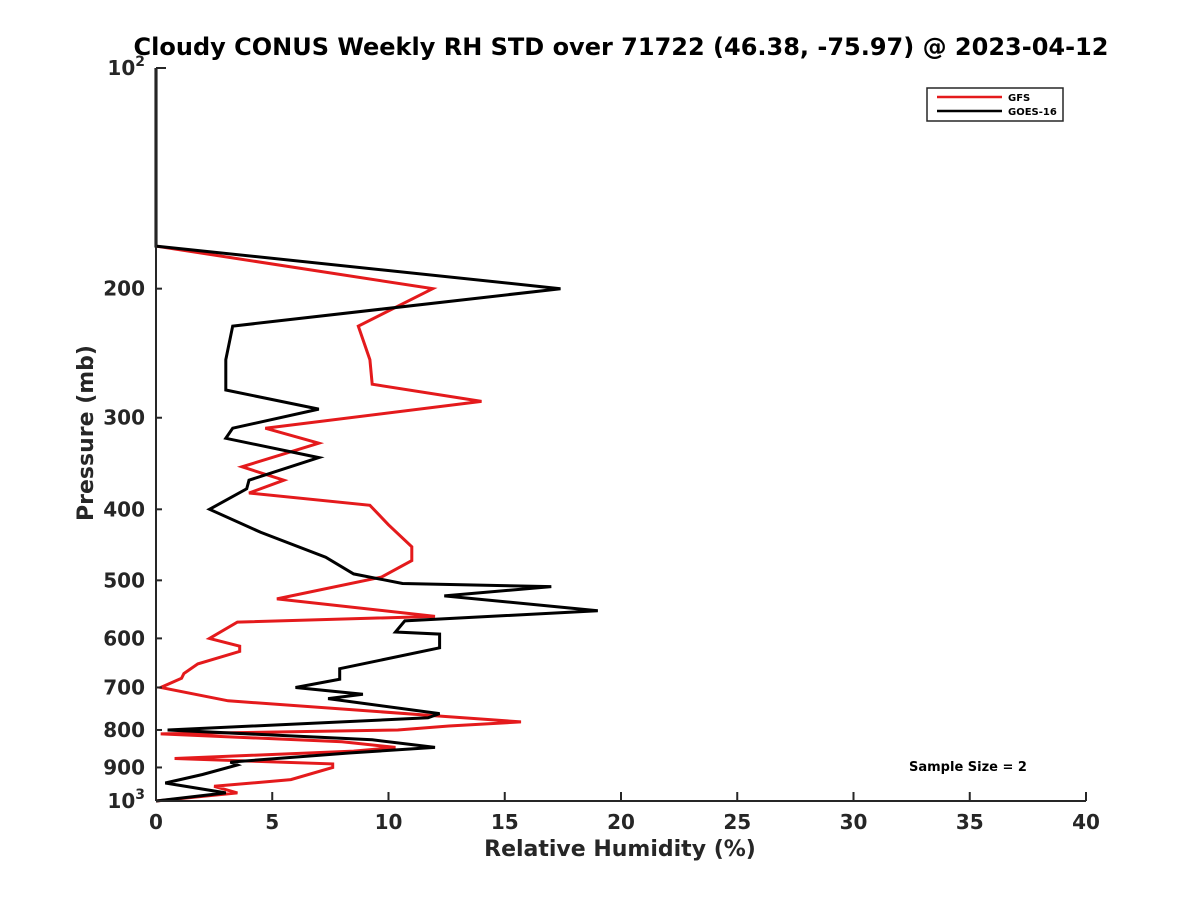 This screenshot has width=1200, height=900. Describe the element at coordinates (124, 730) in the screenshot. I see `y-tick-label: 800` at that location.